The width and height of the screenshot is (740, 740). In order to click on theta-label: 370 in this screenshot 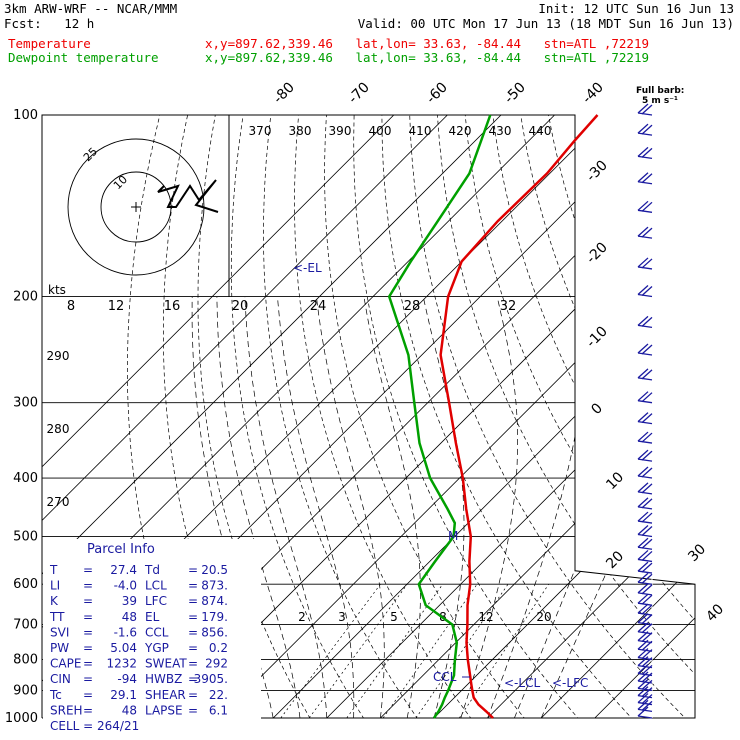, I will do `click(260, 131)`.